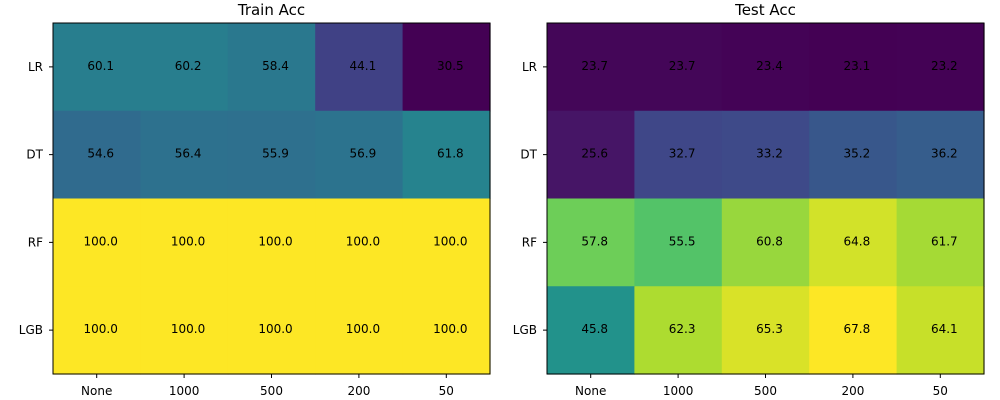 Image resolution: width=1000 pixels, height=400 pixels. What do you see at coordinates (765, 10) in the screenshot?
I see `chart-title: Test Acc` at bounding box center [765, 10].